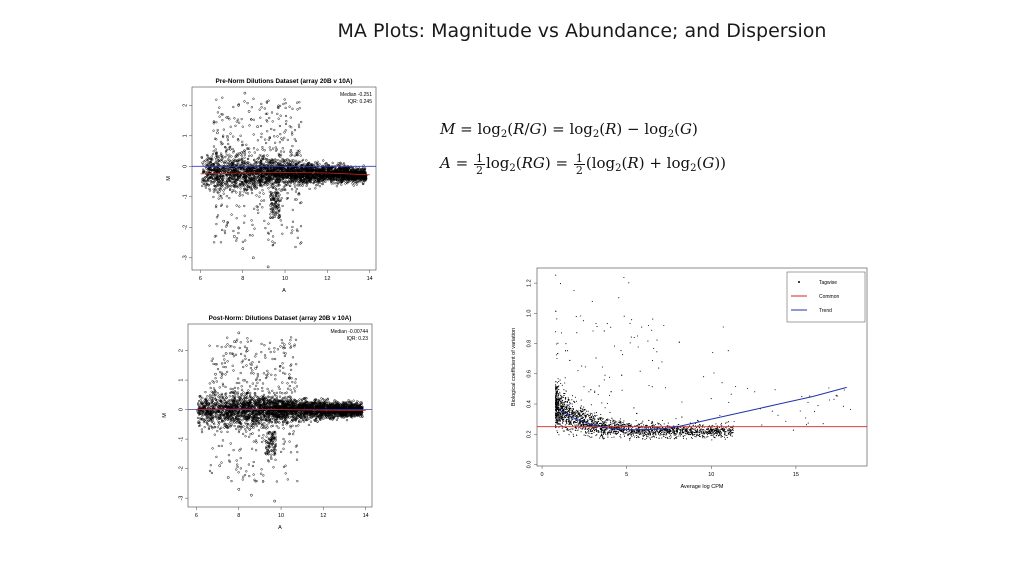 The height and width of the screenshot is (576, 1024). What do you see at coordinates (185, 196) in the screenshot?
I see `y-tick-label: -1` at bounding box center [185, 196].